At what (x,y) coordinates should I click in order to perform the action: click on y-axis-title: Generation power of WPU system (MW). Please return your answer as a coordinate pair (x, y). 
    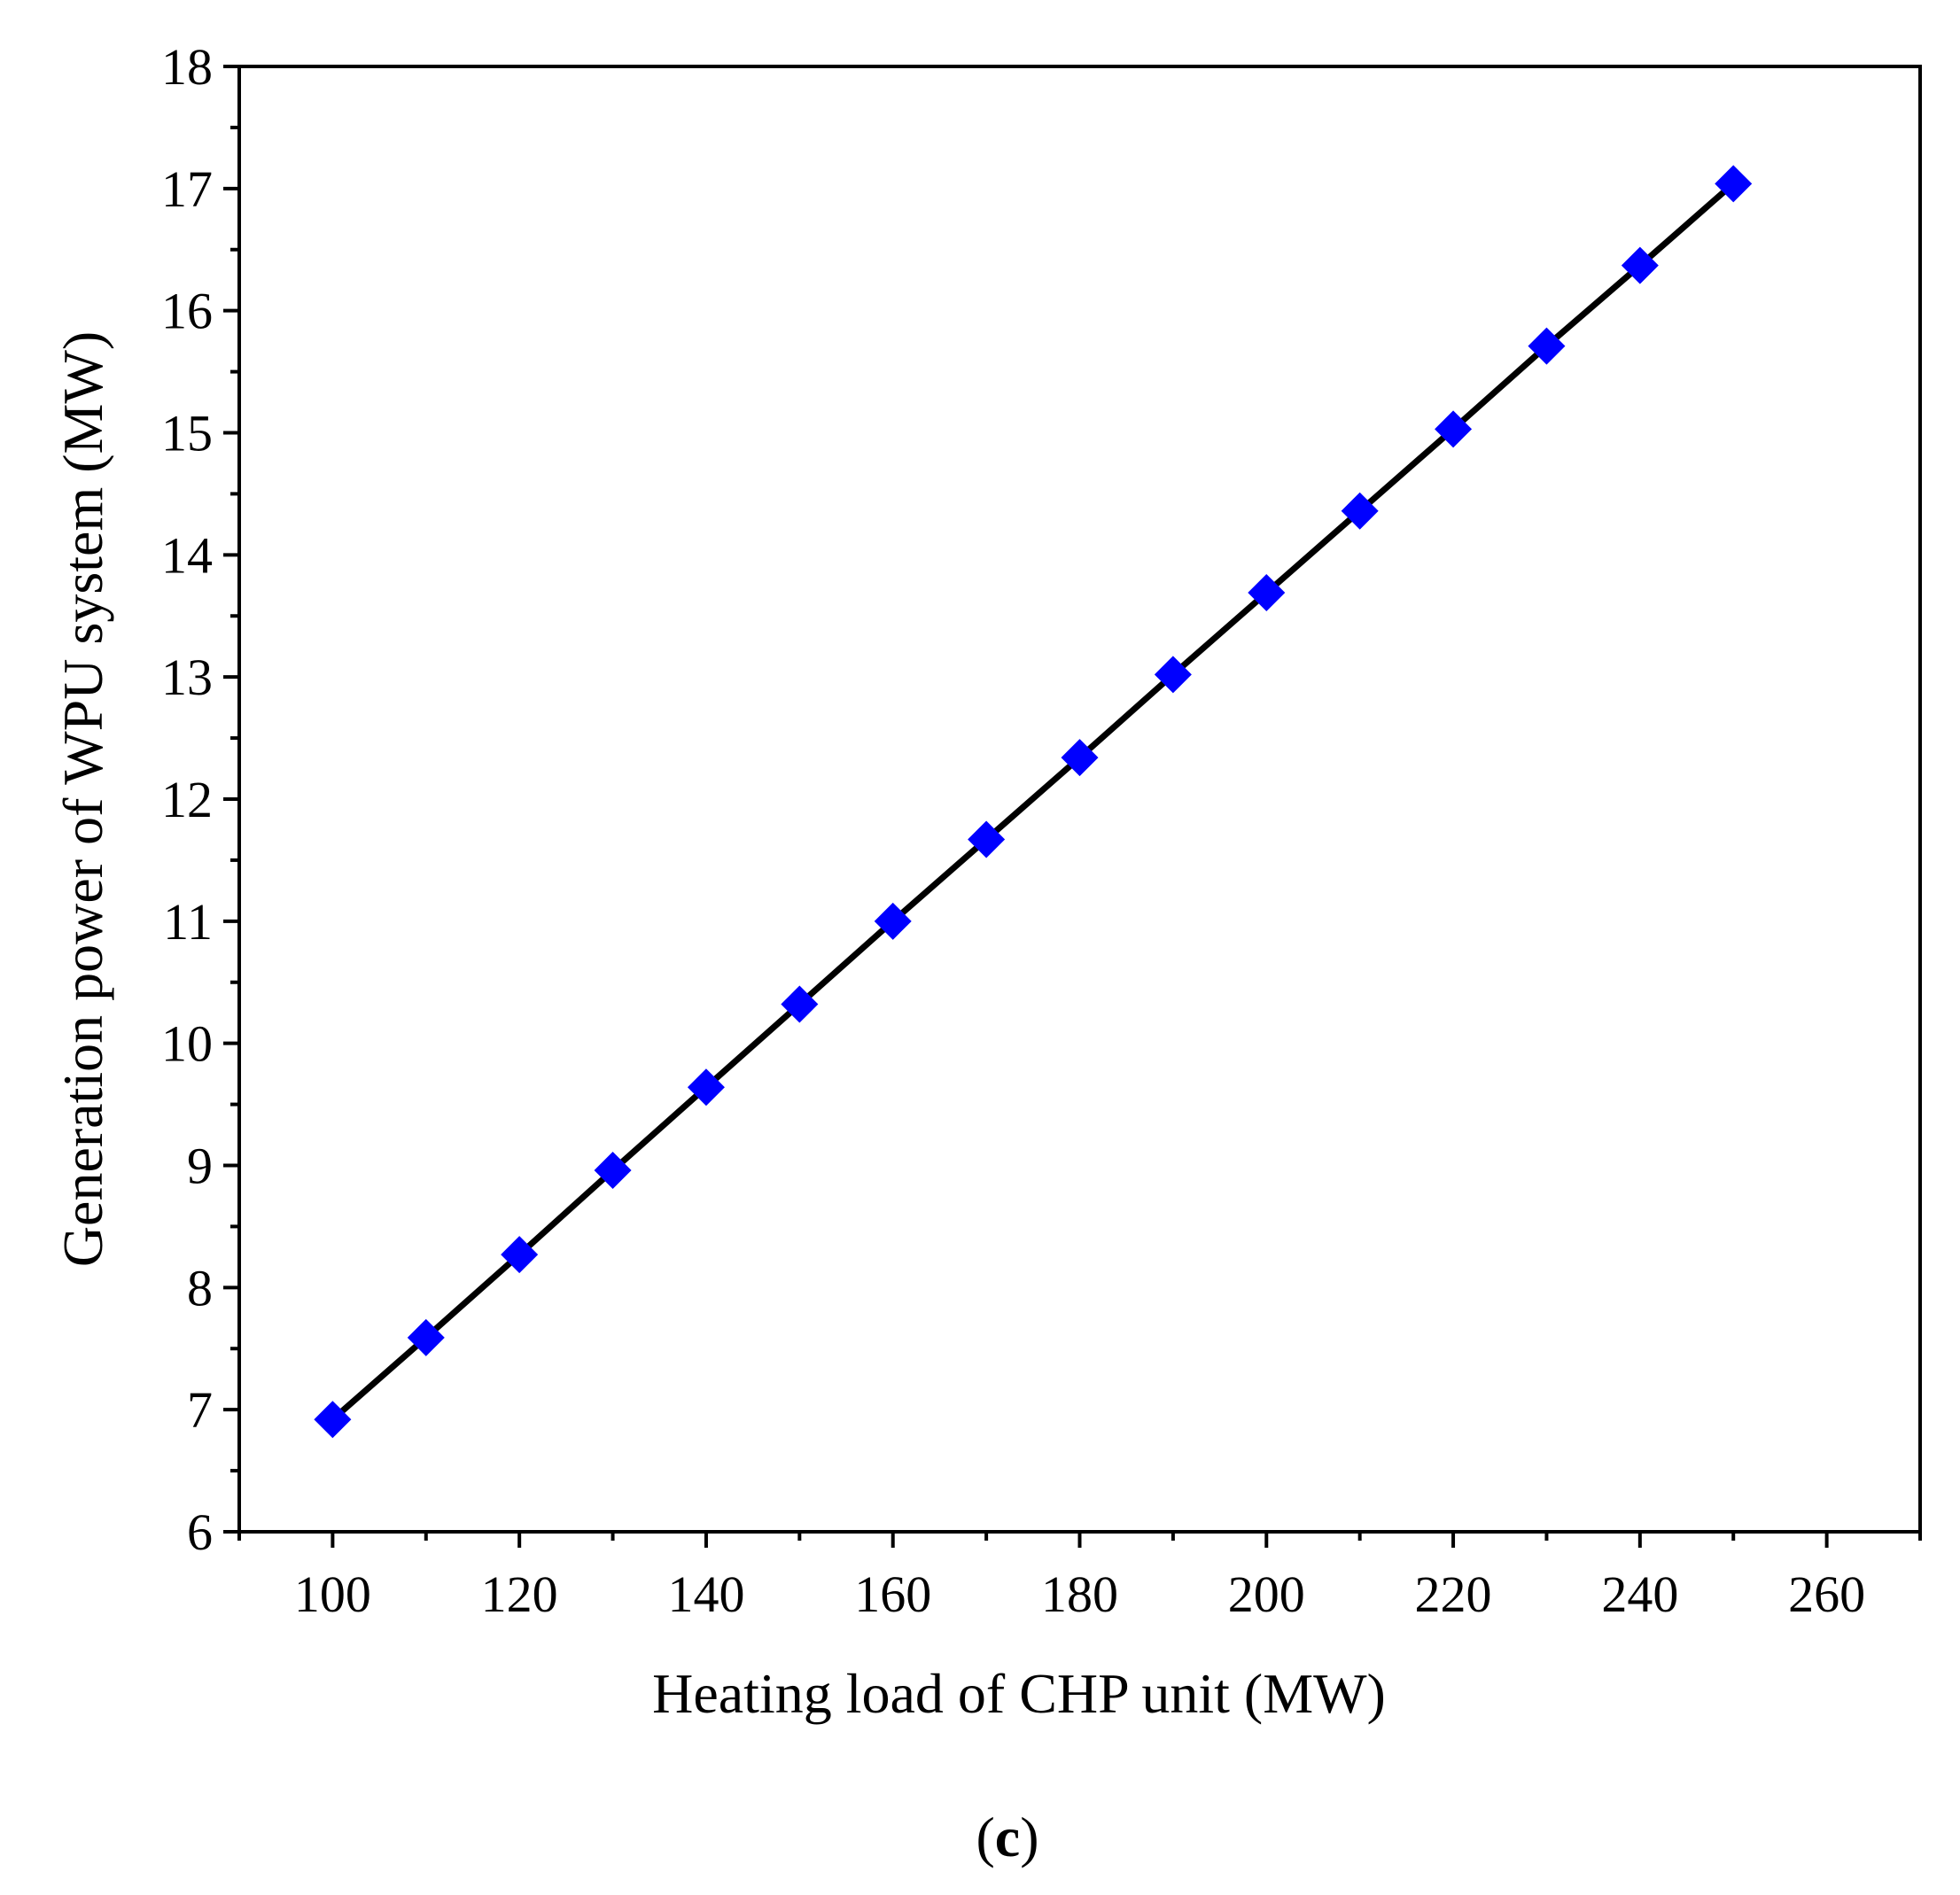
    Looking at the image, I should click on (82, 799).